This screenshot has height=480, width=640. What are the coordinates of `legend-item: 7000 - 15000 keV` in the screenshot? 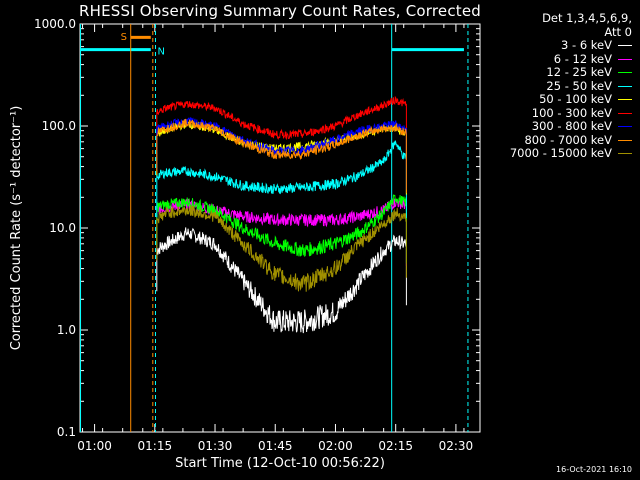 It's located at (570, 153).